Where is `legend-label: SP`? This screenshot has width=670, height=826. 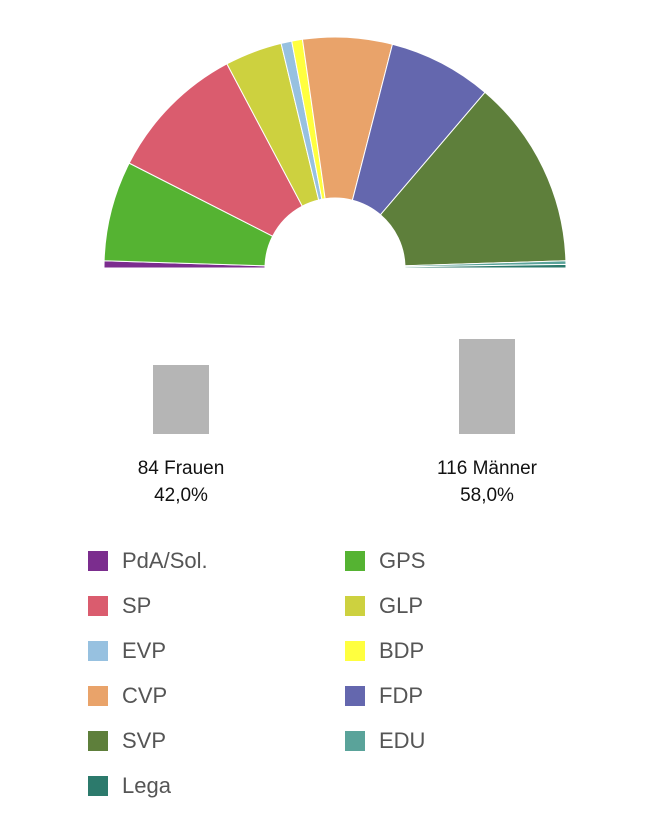 legend-label: SP is located at coordinates (137, 605).